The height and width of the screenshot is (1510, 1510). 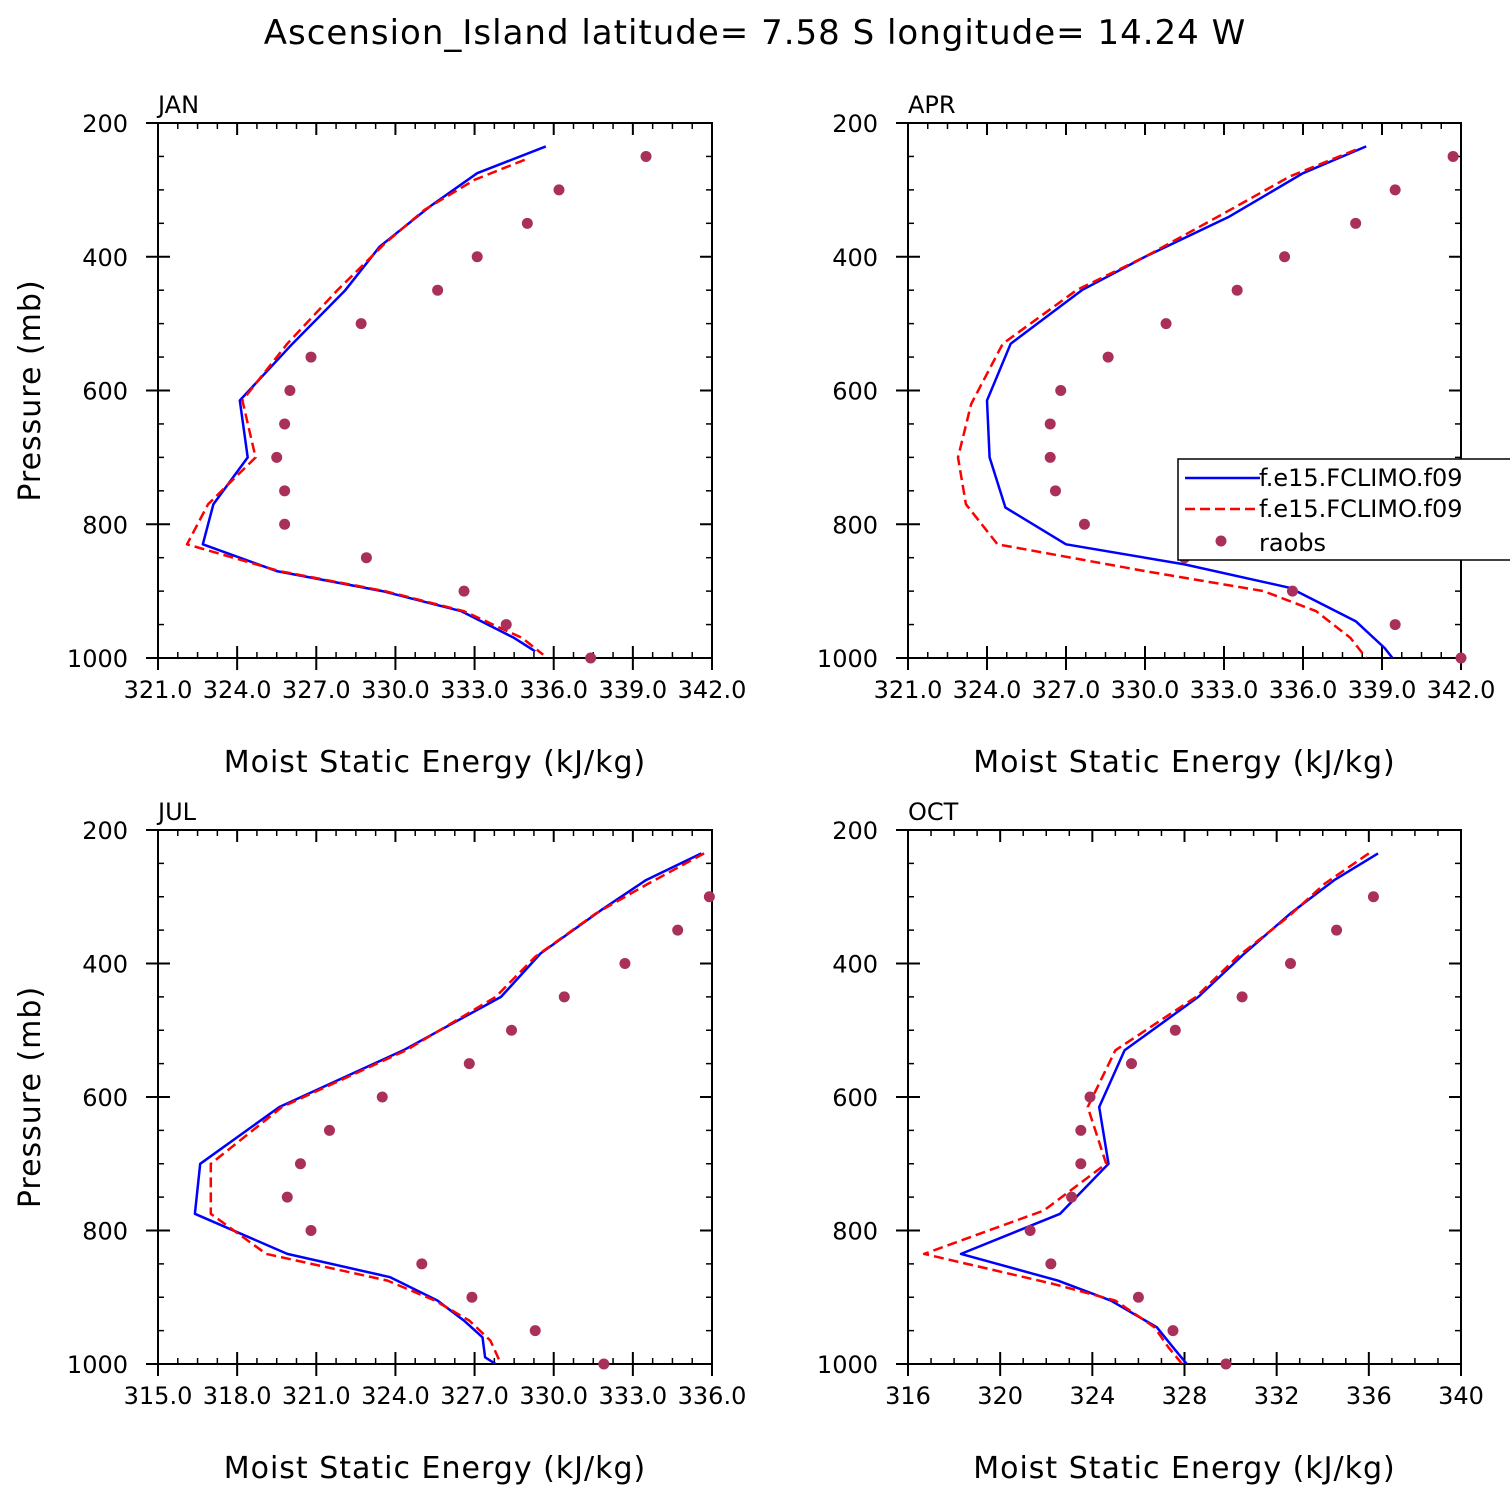 I want to click on x-tick-label: 336, so click(x=1369, y=1396).